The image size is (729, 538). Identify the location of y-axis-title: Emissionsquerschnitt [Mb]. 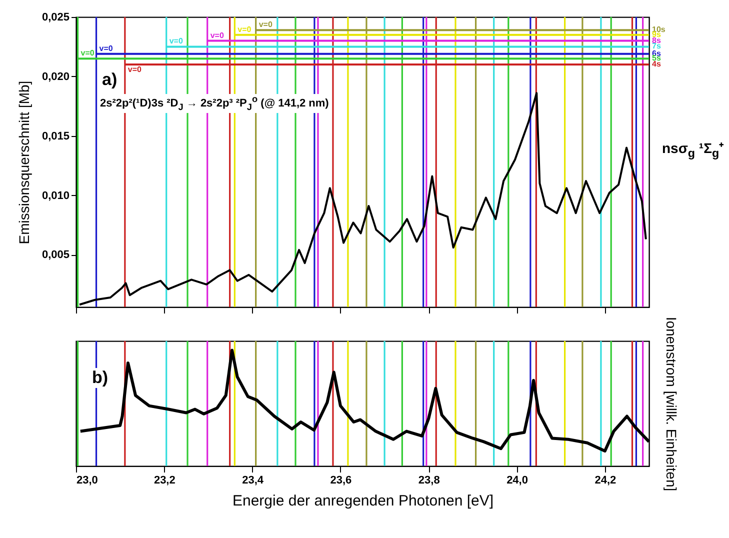
(24, 162).